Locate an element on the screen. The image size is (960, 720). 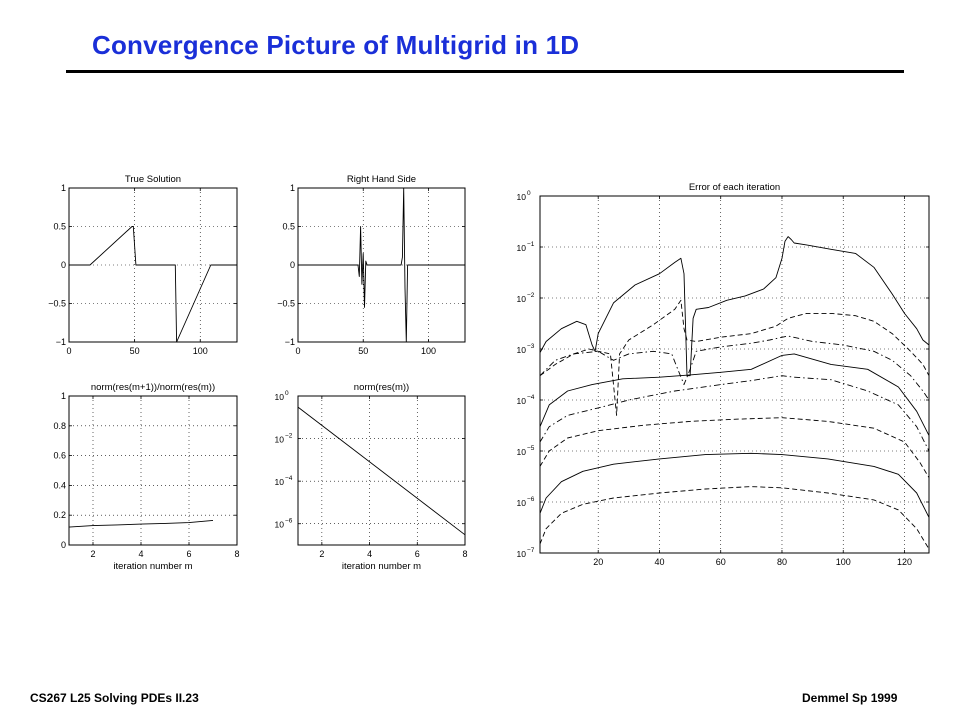
footer-author-label: Demmel Sp 1999 is located at coordinates (850, 698).